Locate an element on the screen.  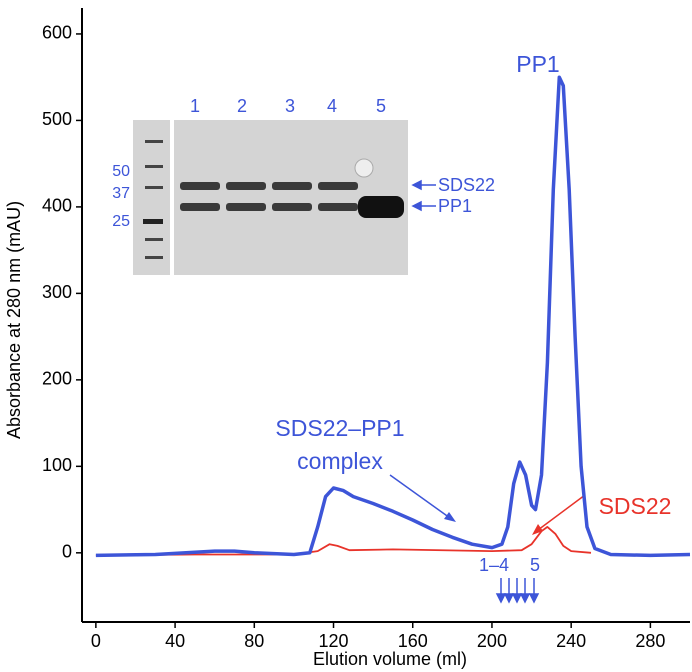
lane-label: 5 is located at coordinates (381, 106).